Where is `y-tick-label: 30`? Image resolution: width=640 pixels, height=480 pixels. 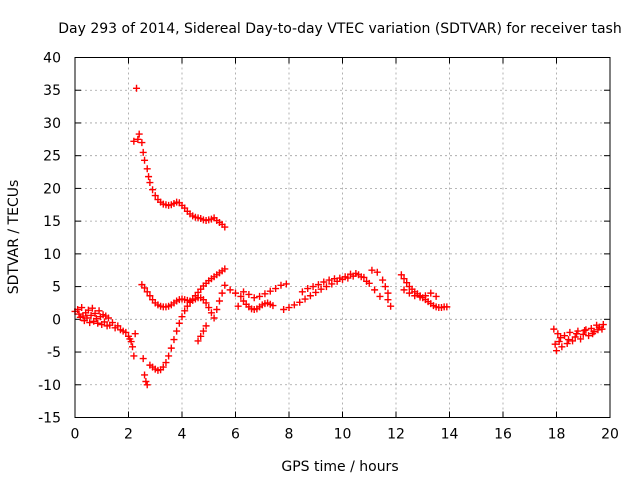 y-tick-label: 30 is located at coordinates (52, 124).